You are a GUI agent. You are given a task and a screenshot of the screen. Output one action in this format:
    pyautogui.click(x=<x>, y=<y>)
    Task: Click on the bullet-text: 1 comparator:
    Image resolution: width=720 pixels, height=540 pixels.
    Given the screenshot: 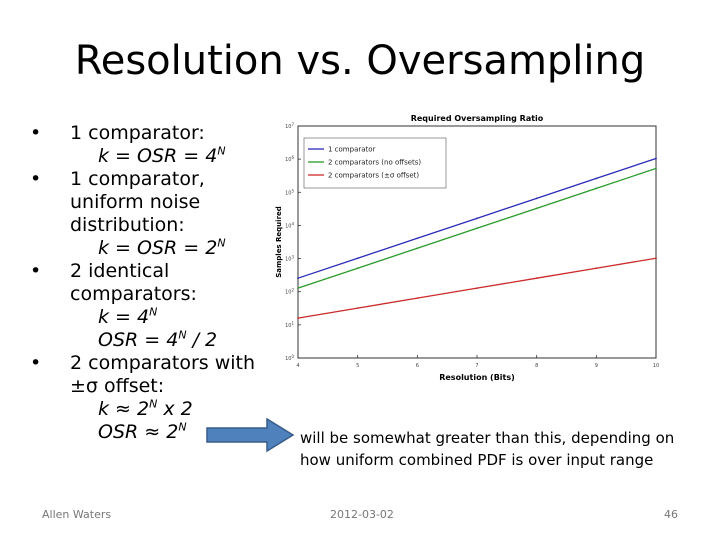 What is the action you would take?
    pyautogui.click(x=137, y=133)
    